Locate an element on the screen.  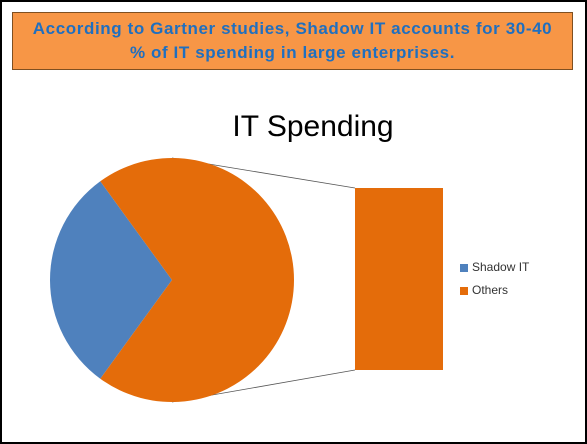
legend-label: Shadow IT is located at coordinates (501, 267).